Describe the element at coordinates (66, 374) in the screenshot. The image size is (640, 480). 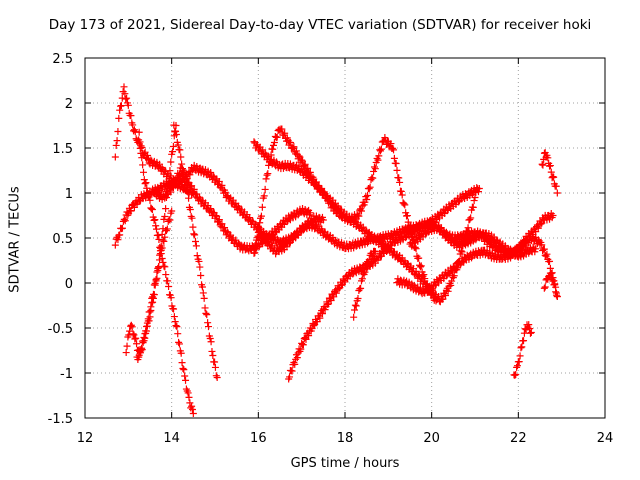
I see `y-tick-label: -1` at that location.